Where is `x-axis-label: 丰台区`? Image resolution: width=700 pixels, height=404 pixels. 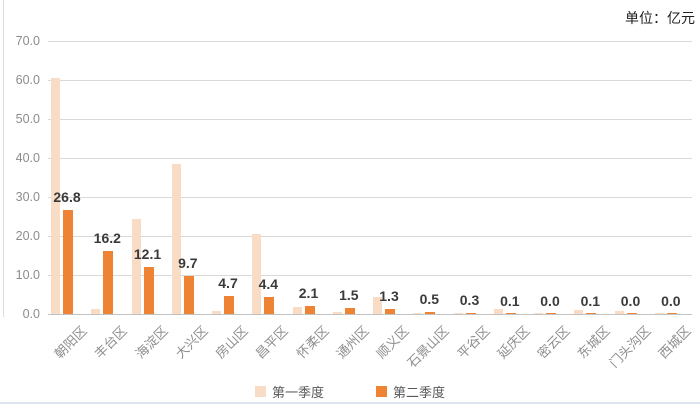 x-axis-label: 丰台区 is located at coordinates (111, 342).